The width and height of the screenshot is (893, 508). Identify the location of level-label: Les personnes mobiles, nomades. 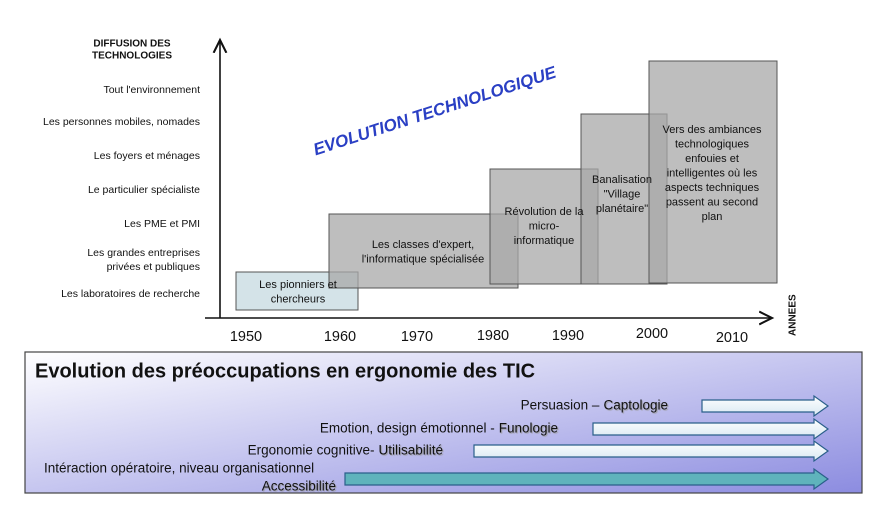
(121, 122).